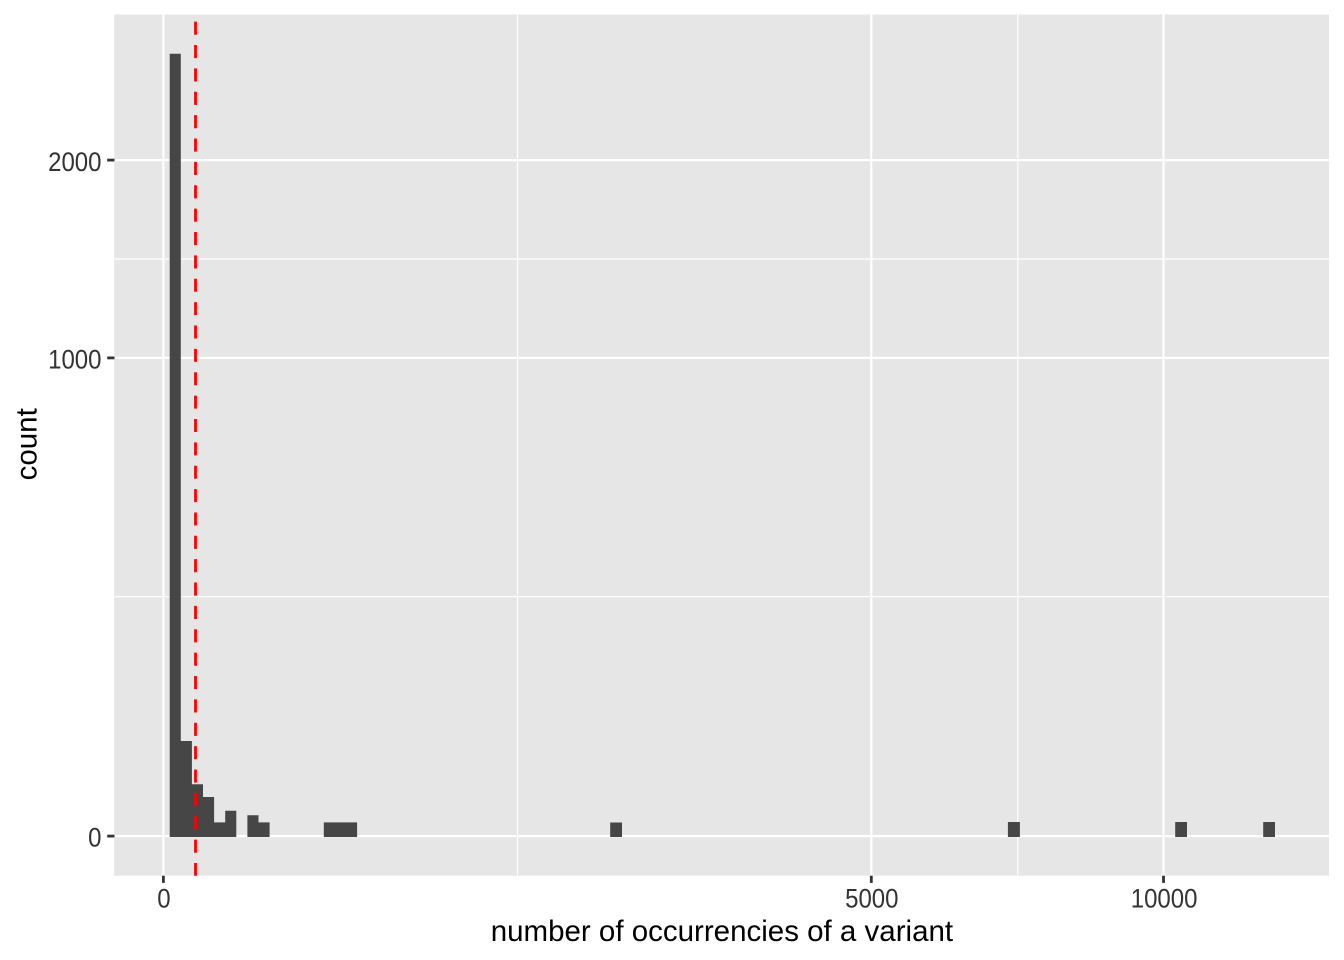  Describe the element at coordinates (871, 898) in the screenshot. I see `svg-text: 5000` at that location.